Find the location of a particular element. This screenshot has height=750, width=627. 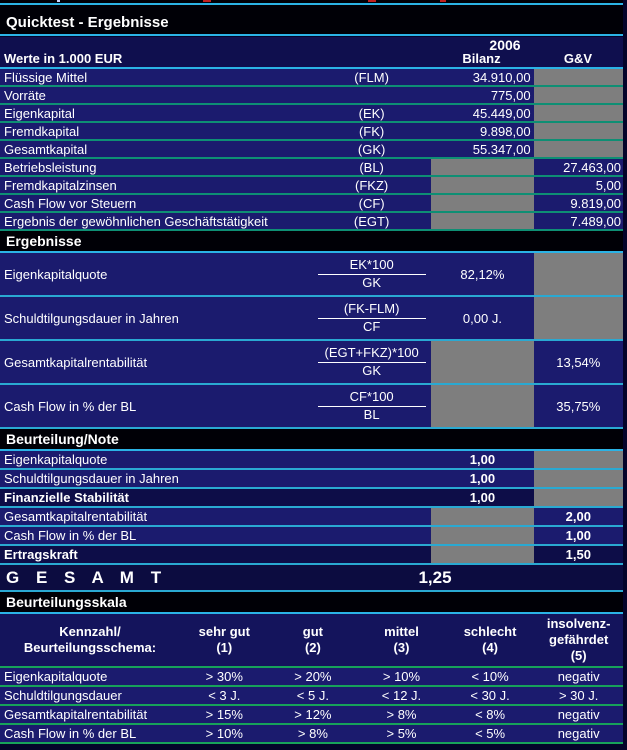

section-title: Beurteilungsskala is located at coordinates (66, 602).